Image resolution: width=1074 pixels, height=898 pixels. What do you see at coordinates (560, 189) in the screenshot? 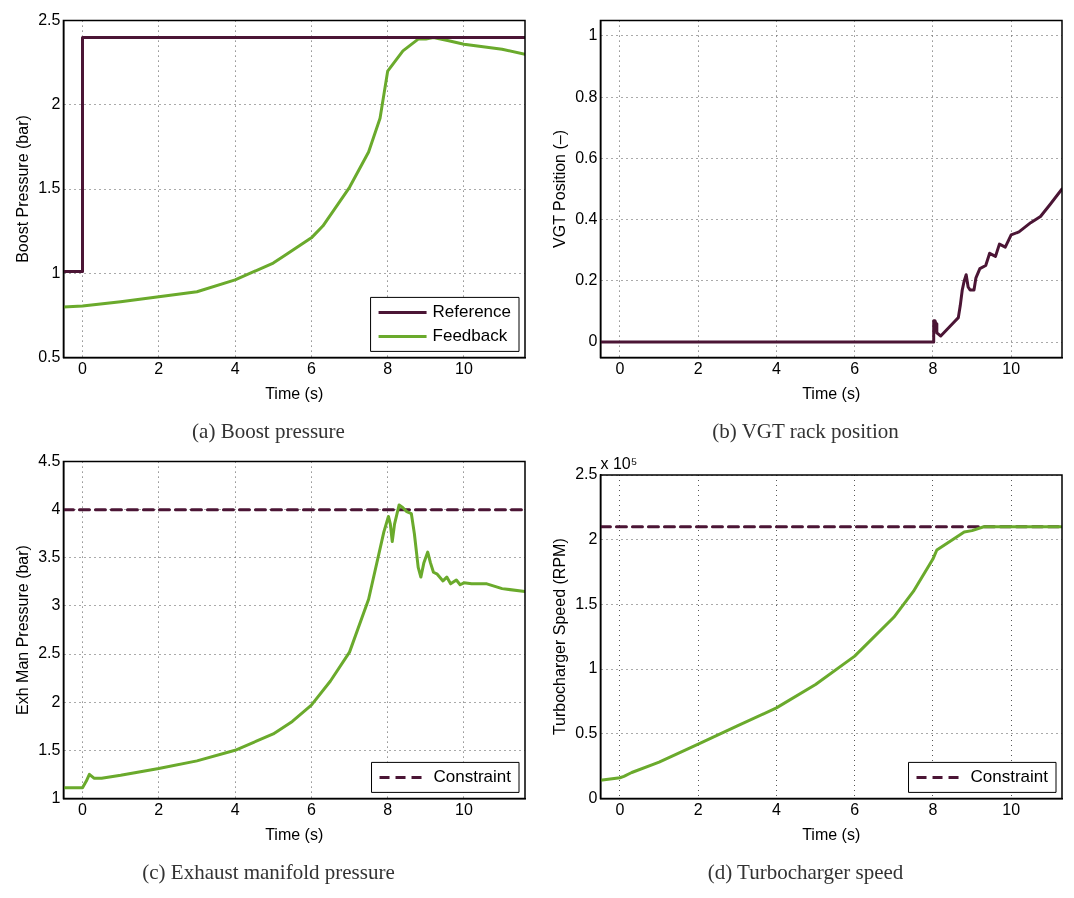
I see `y-axis-title: VGT Position (–)` at bounding box center [560, 189].